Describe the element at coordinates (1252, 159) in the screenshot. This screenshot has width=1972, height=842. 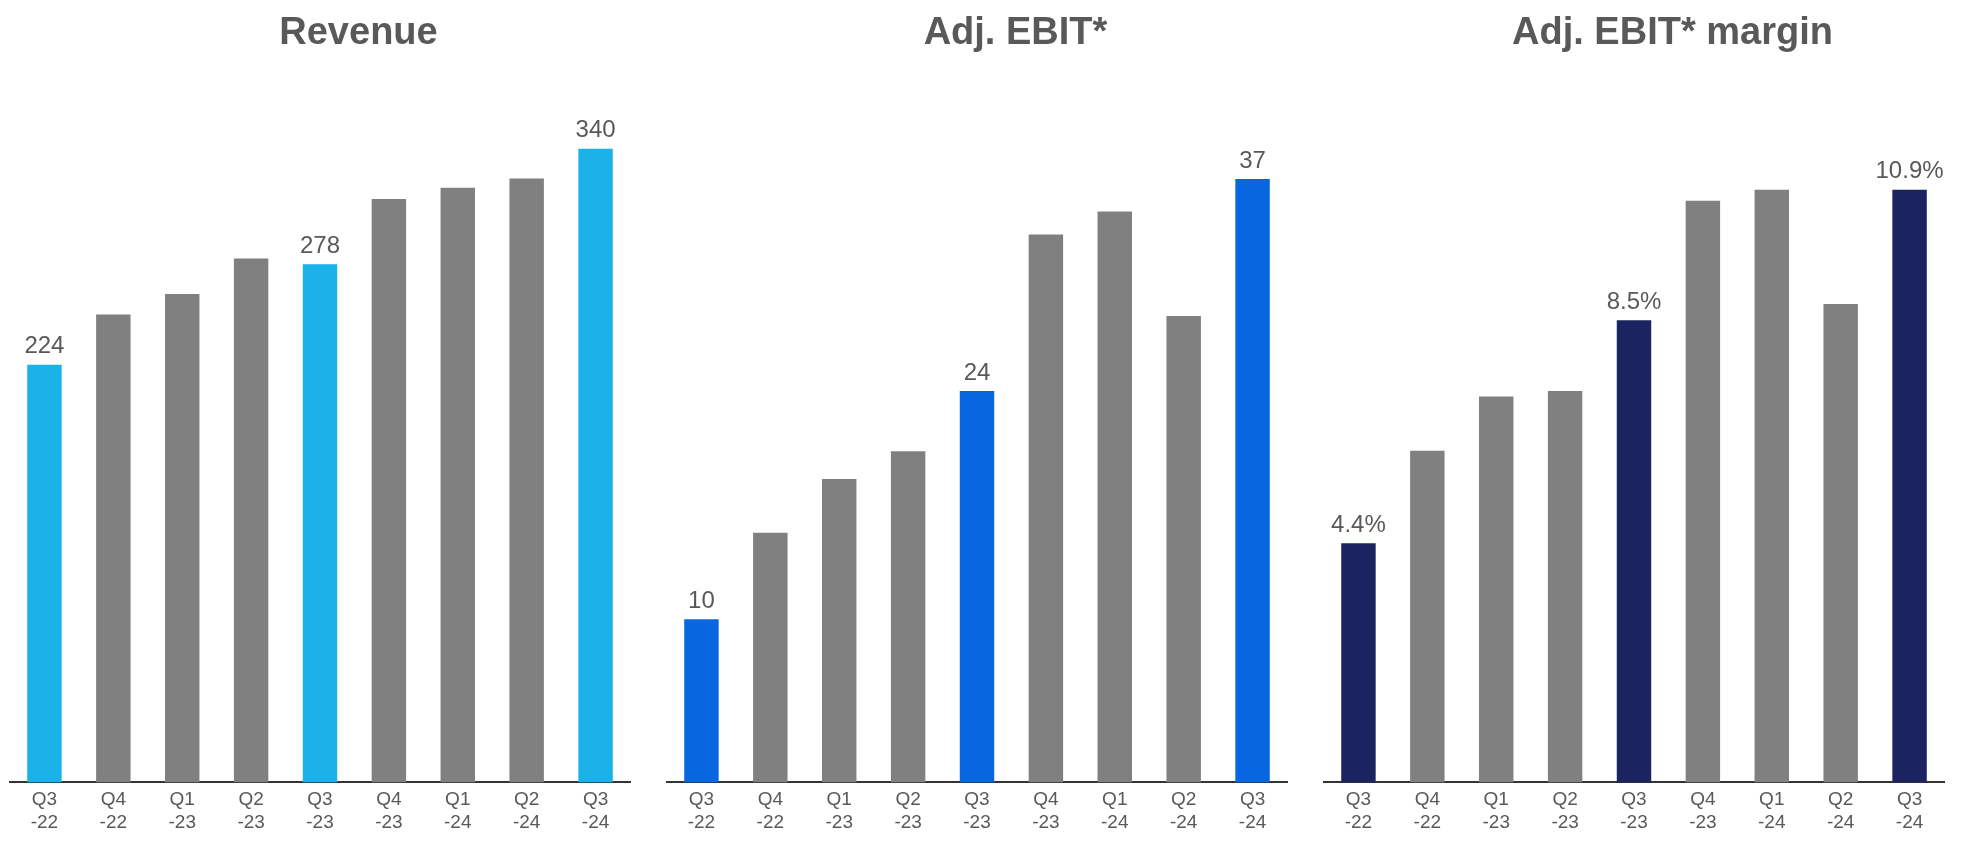
I see `data-label: 37` at that location.